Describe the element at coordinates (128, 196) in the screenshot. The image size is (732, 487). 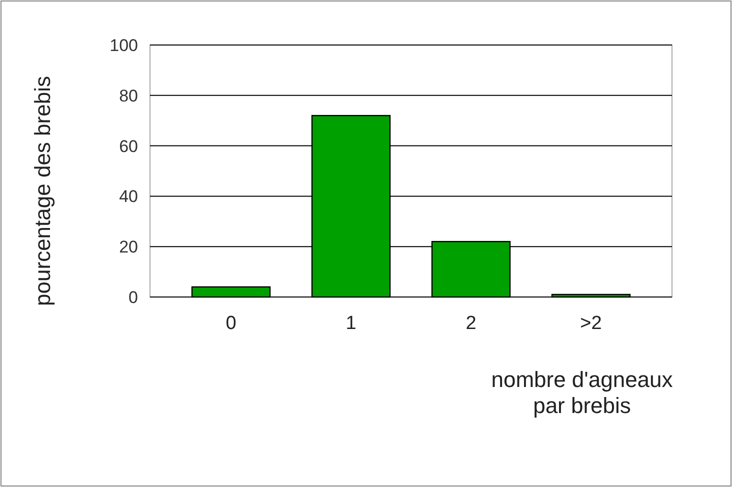
I see `y-tick-label: 40` at that location.